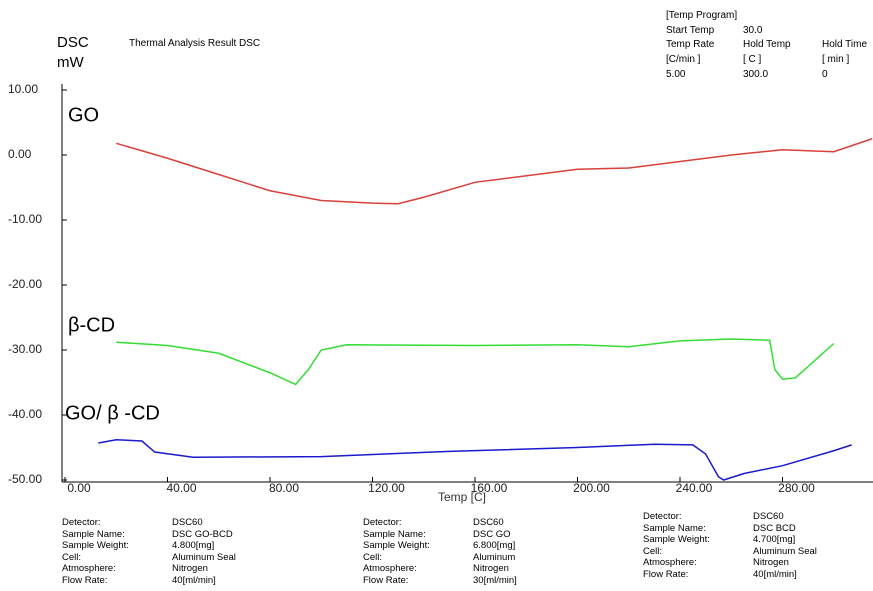 The image size is (873, 591). I want to click on detail-value: DSC BCD, so click(774, 528).